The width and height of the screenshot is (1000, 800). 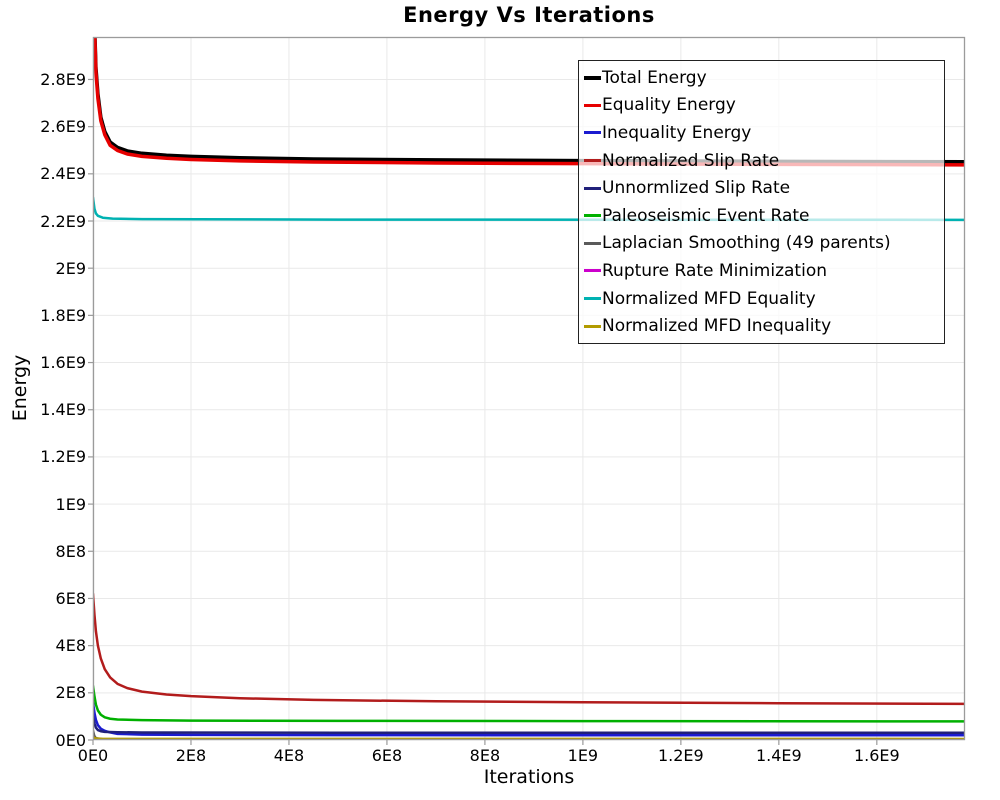 What do you see at coordinates (63, 315) in the screenshot?
I see `y-tick-label: 1.8E9` at bounding box center [63, 315].